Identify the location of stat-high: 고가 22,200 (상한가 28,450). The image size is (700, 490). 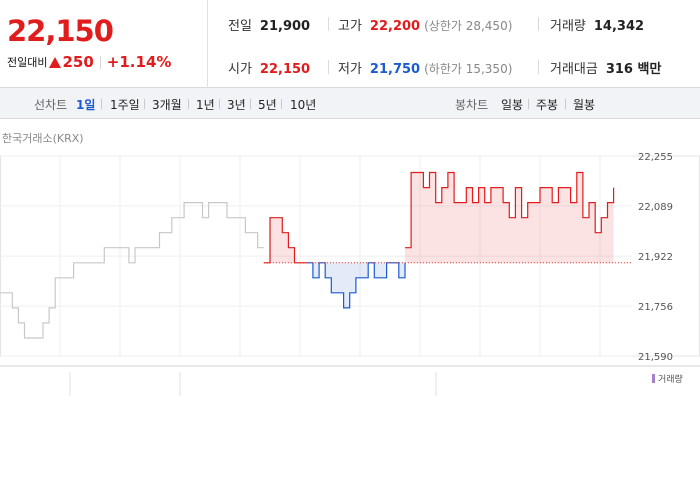
(425, 24).